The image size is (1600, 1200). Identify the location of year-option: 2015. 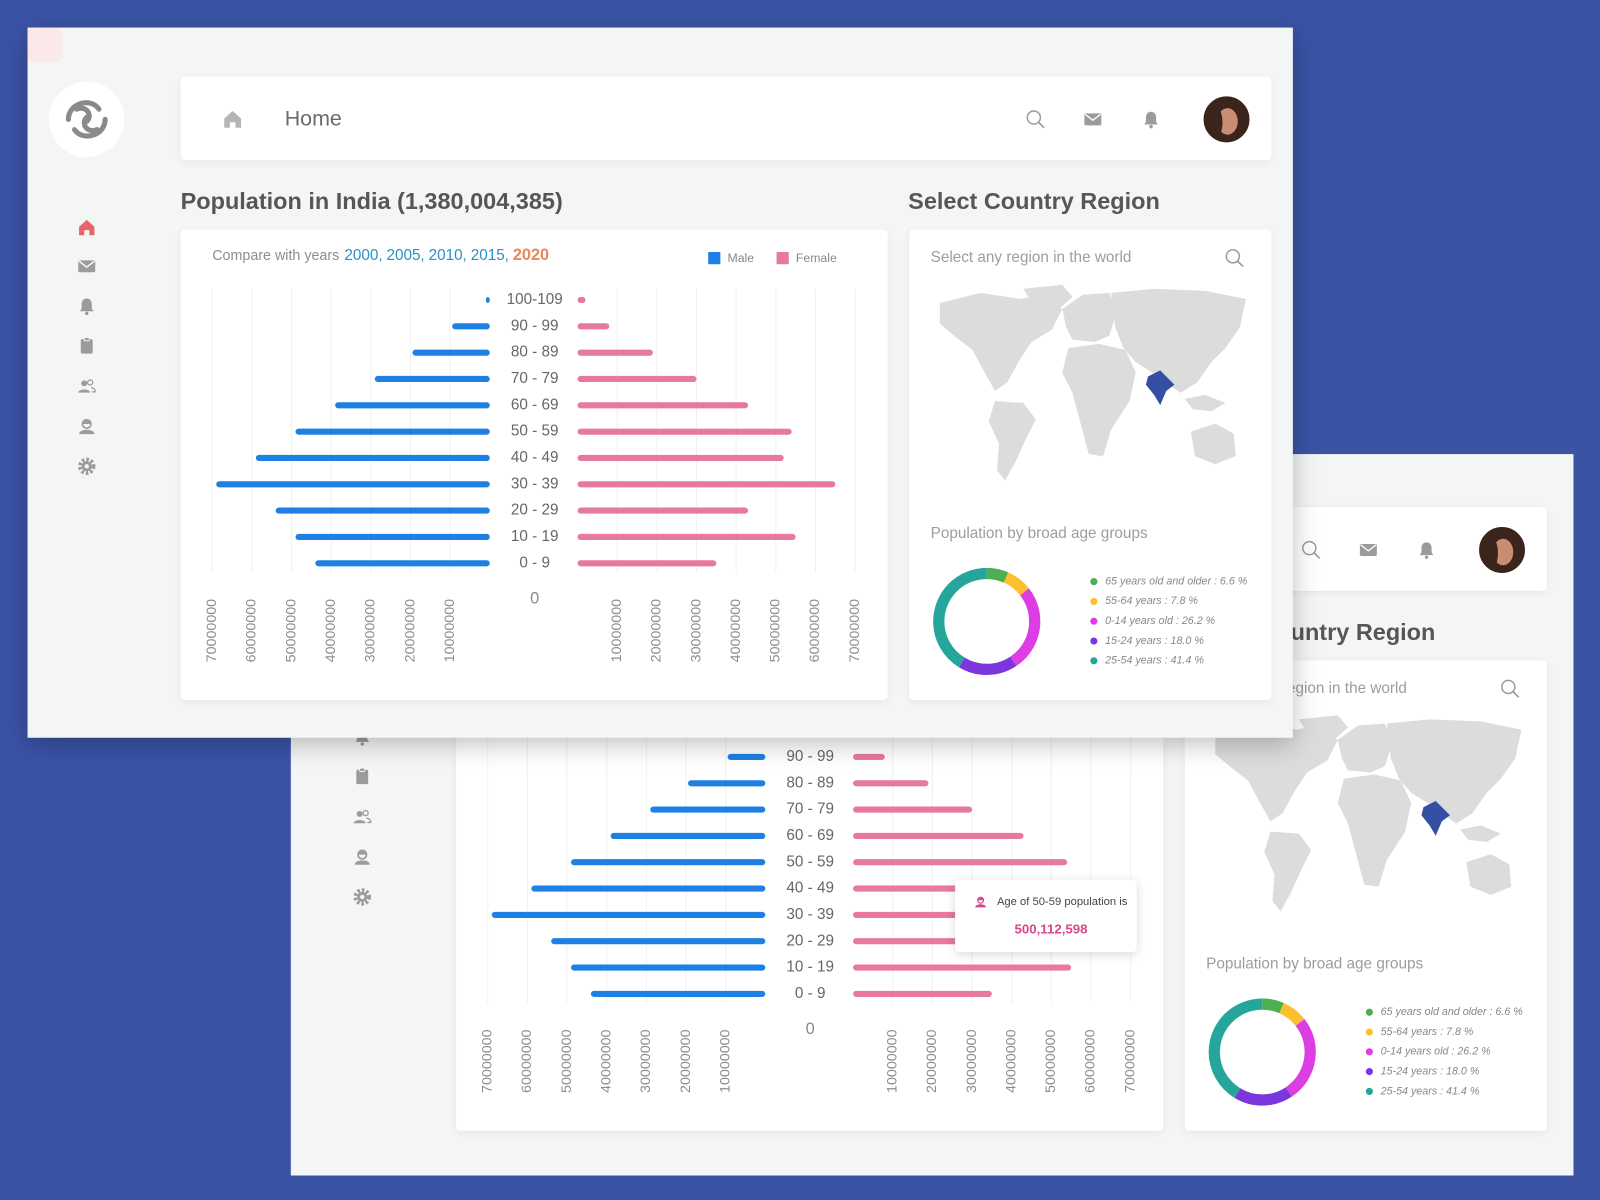
(487, 255).